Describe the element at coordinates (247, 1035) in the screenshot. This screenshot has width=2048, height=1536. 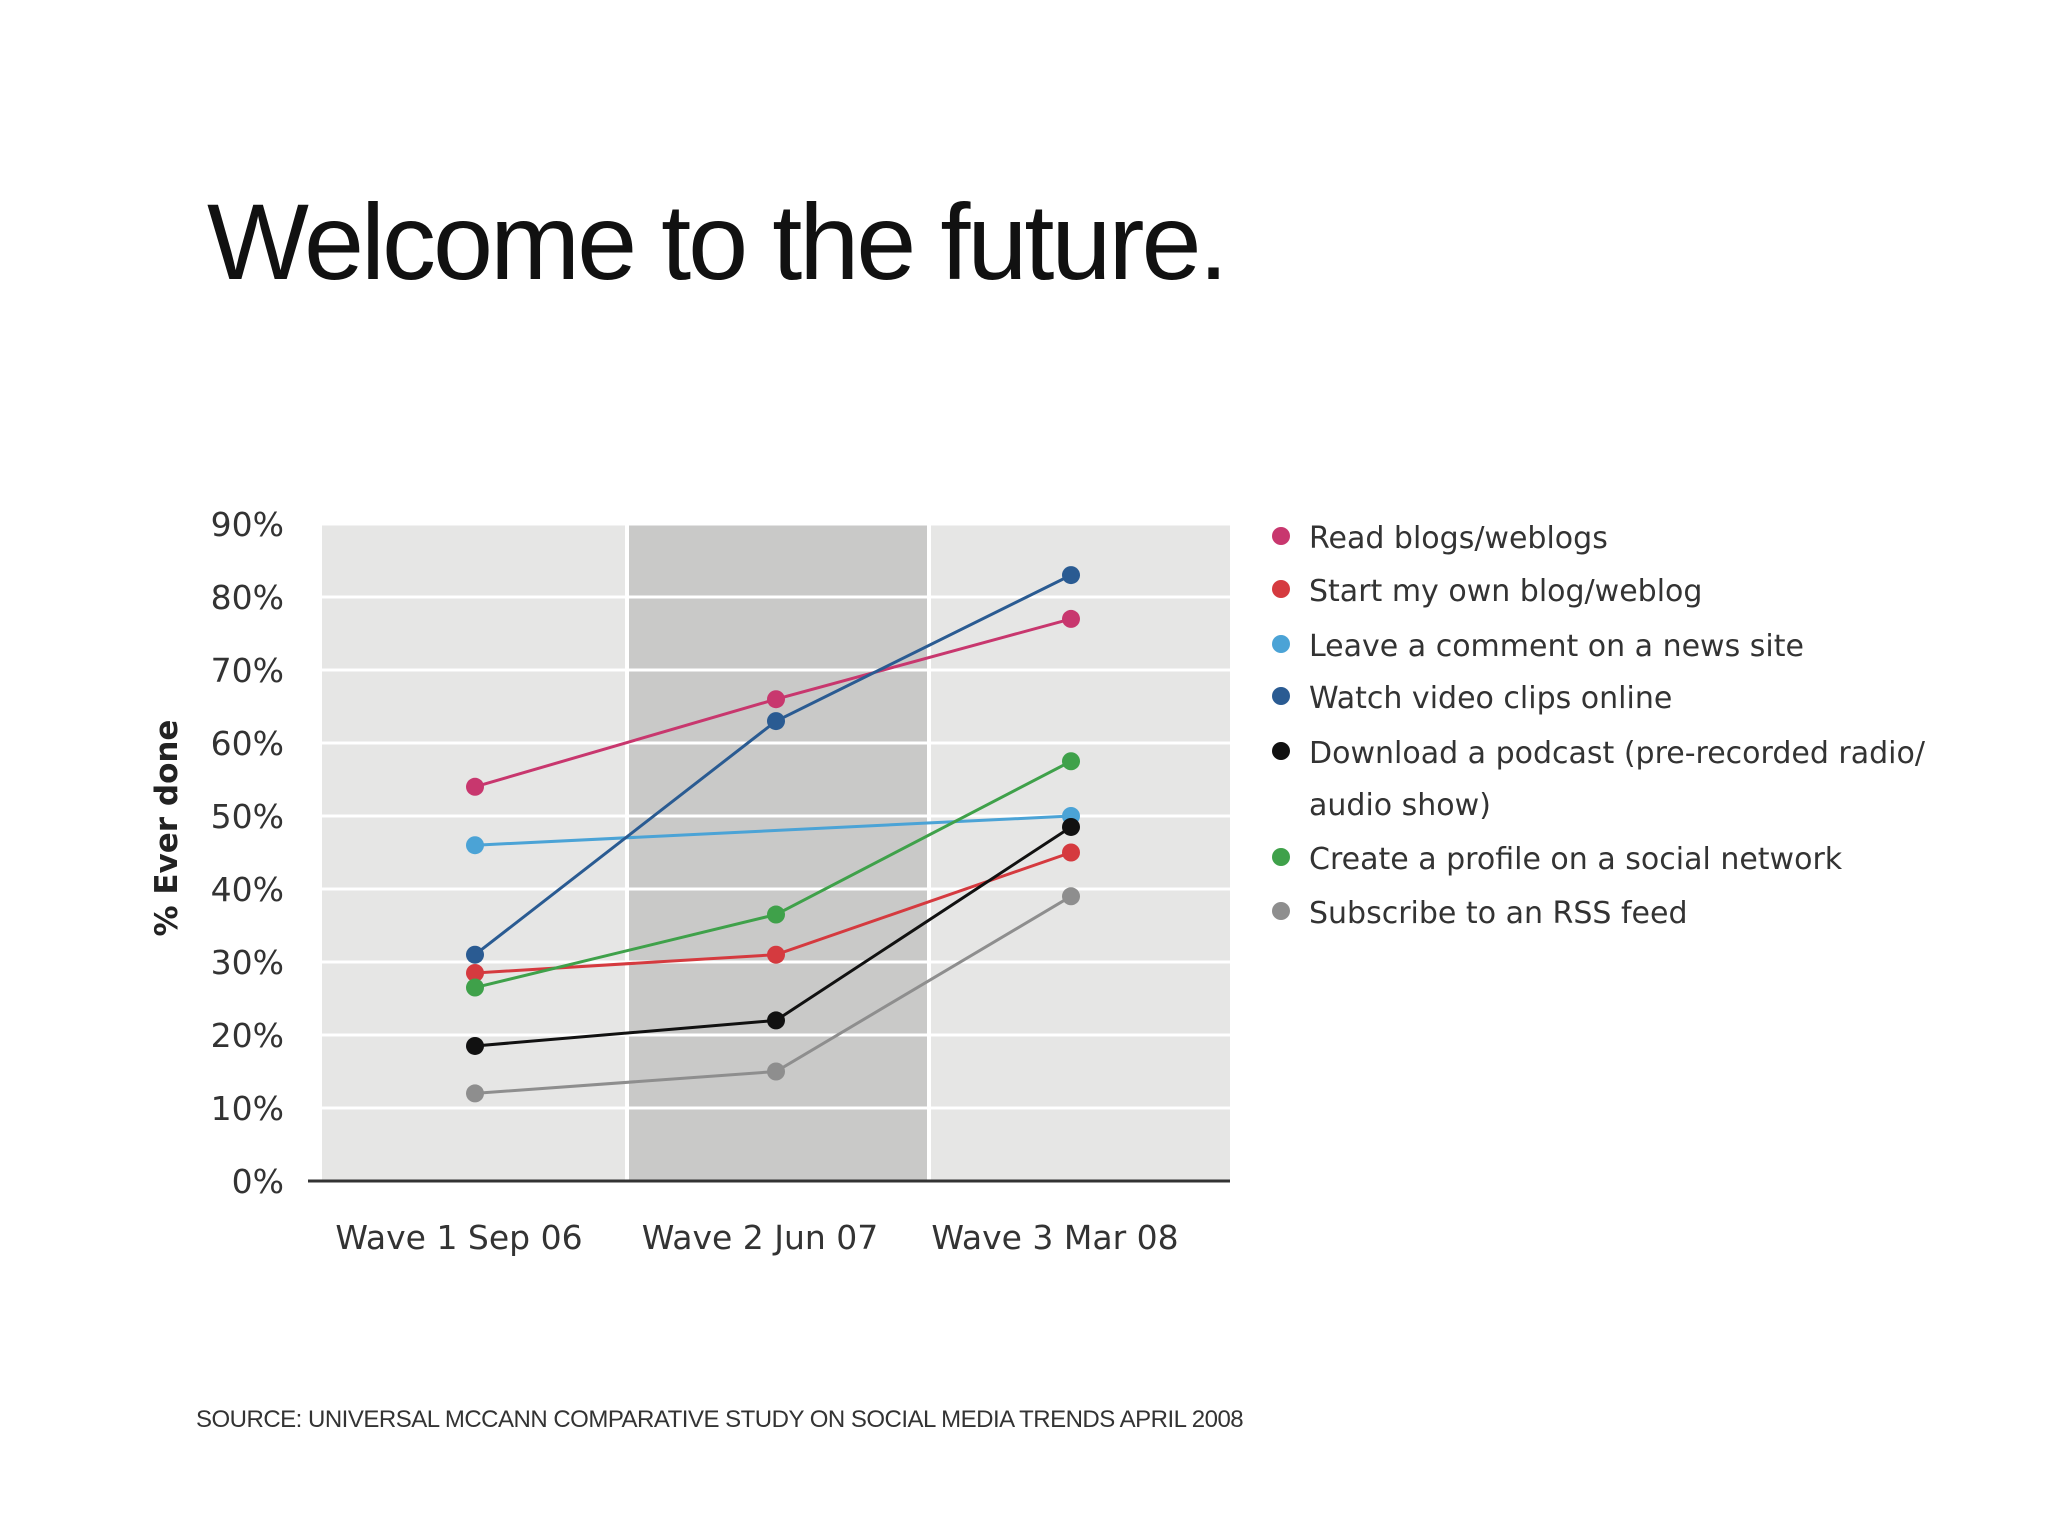
I see `y-tick-label: 20%` at that location.